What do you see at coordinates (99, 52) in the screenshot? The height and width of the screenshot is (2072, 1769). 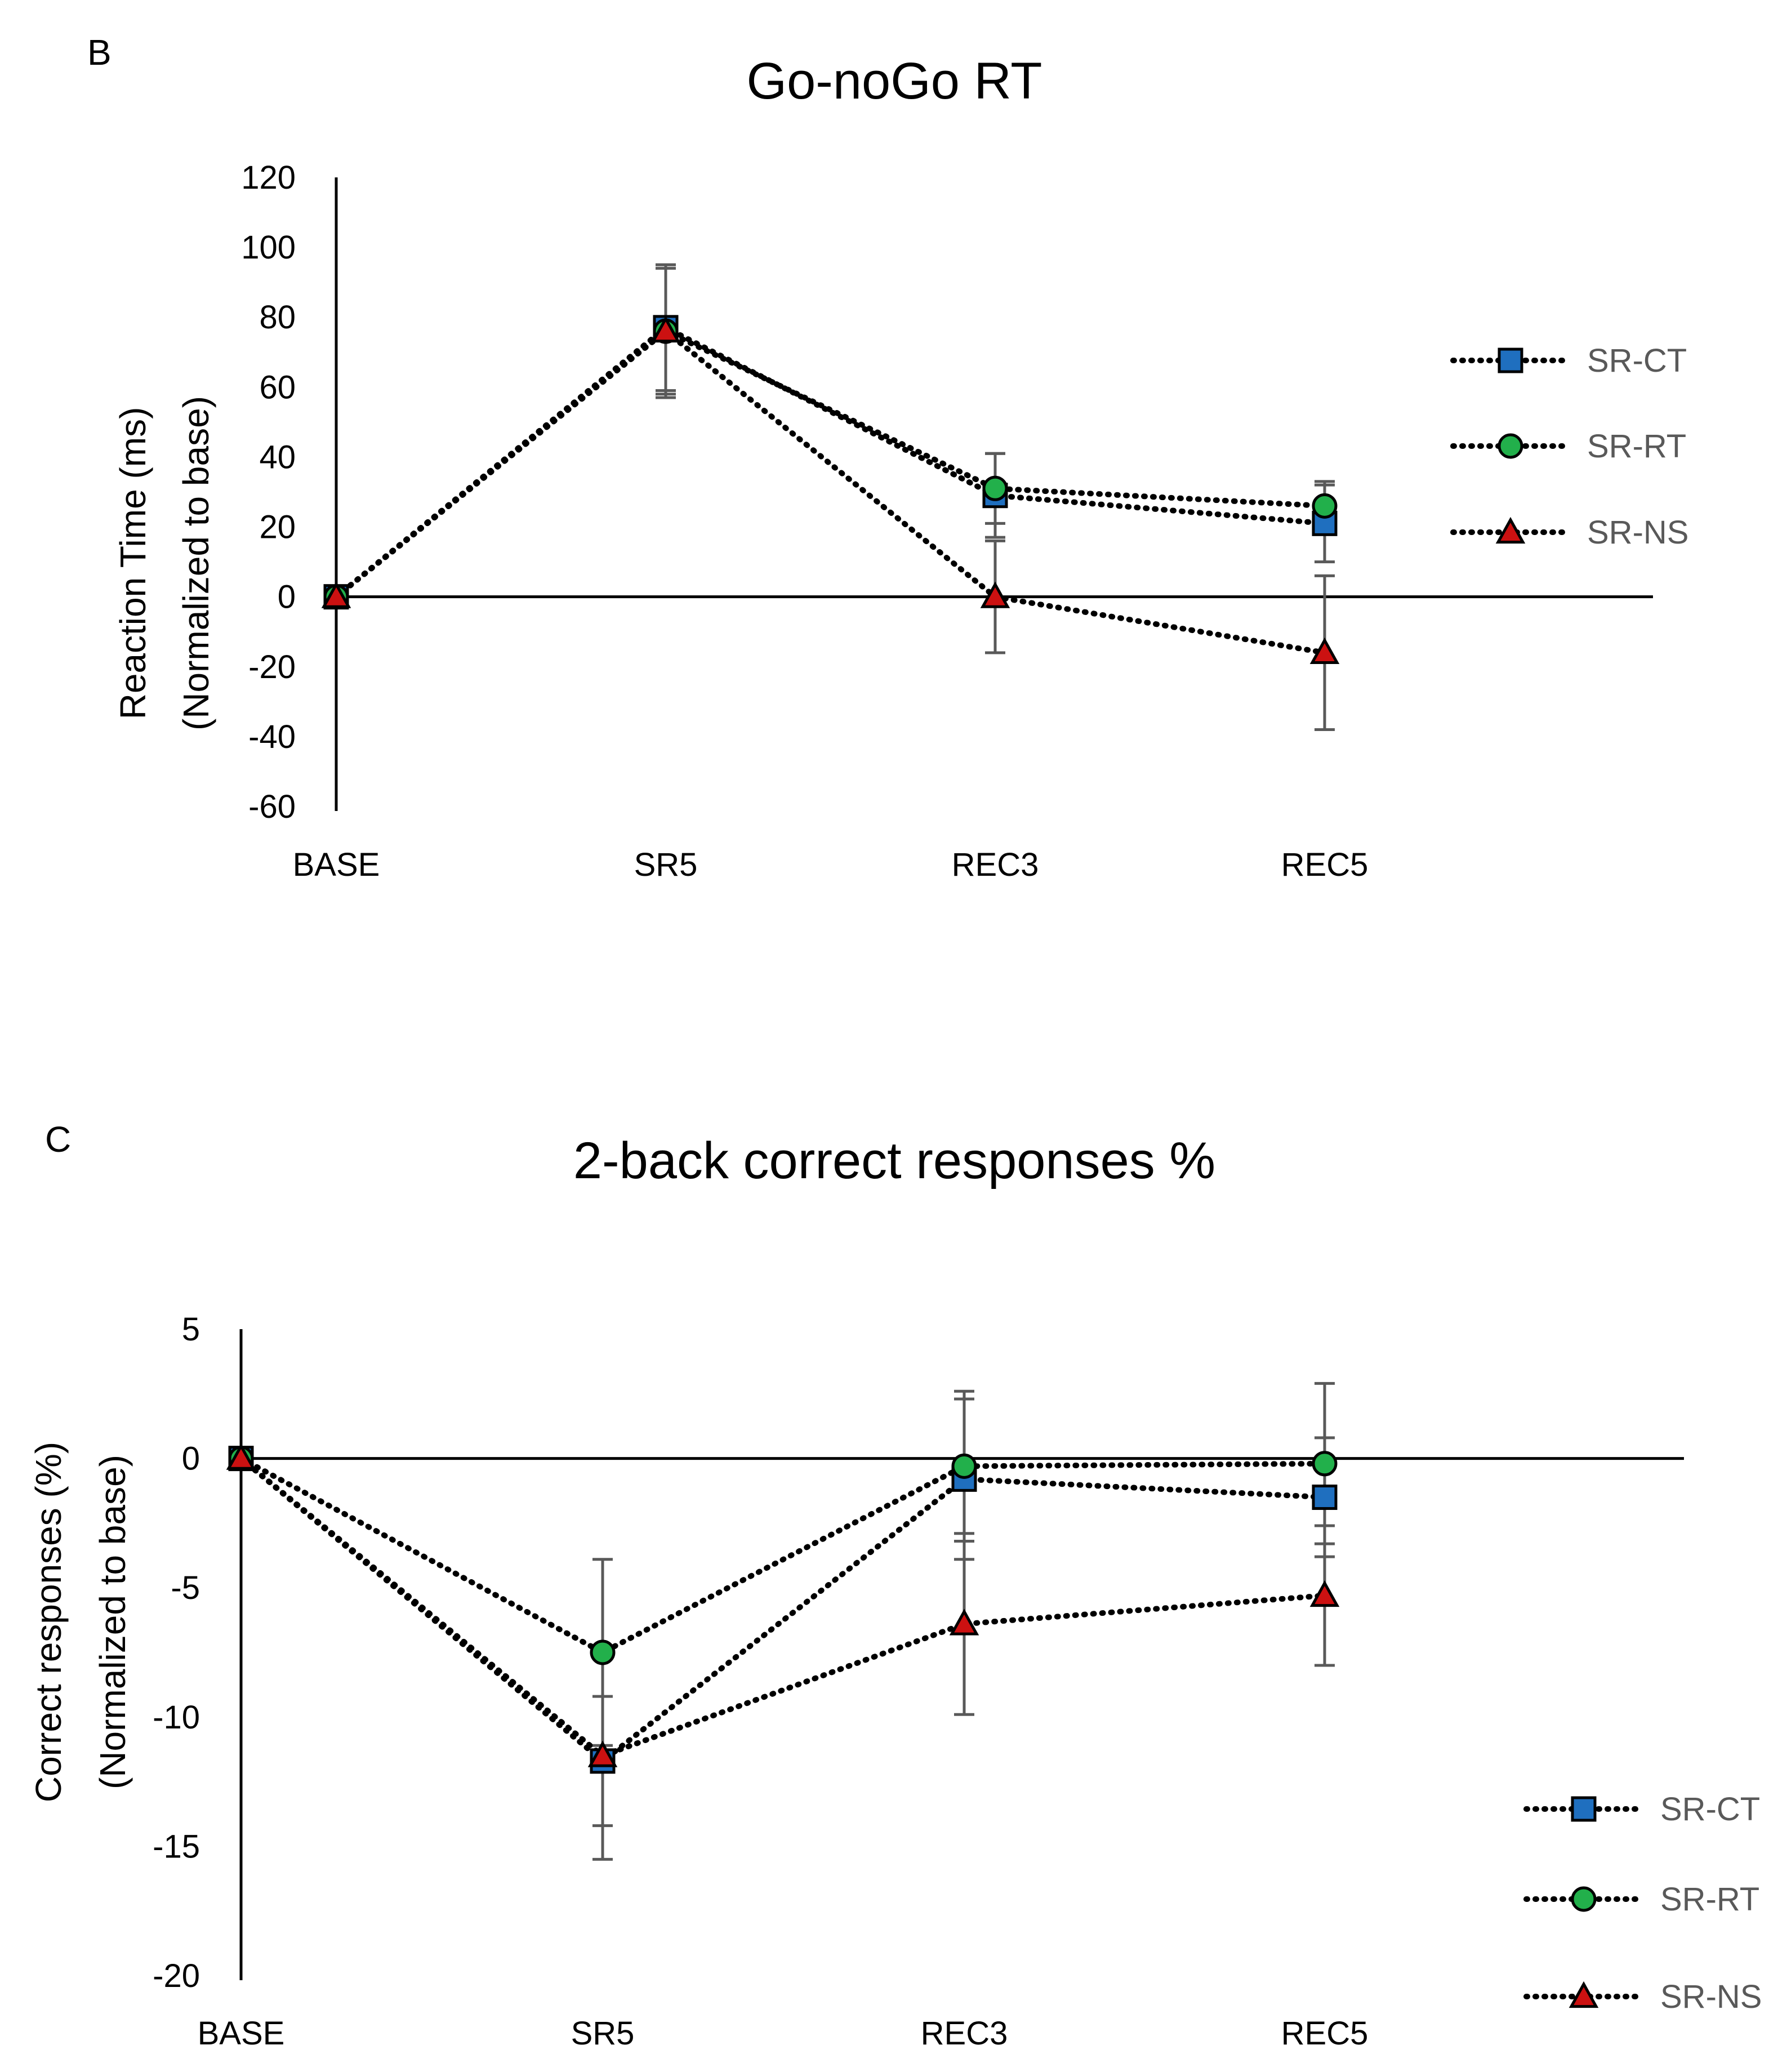 I see `panel-letter: B` at bounding box center [99, 52].